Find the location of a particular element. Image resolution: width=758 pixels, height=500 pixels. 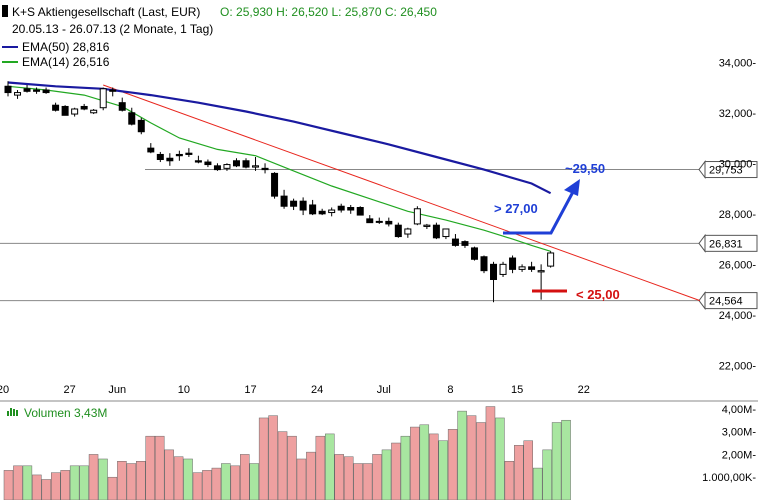

target-label: ~29,50 is located at coordinates (585, 168).